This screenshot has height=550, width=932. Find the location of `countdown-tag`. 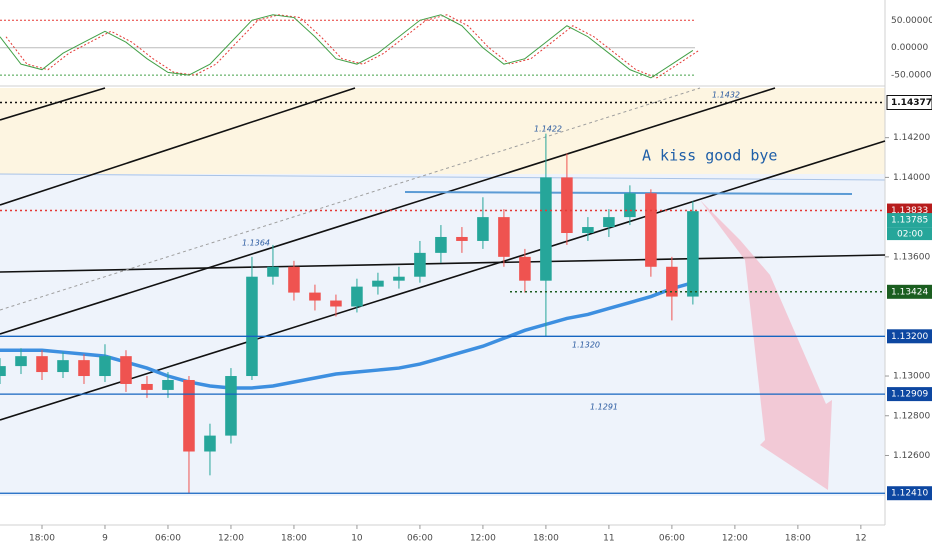

countdown-tag is located at coordinates (909, 234).